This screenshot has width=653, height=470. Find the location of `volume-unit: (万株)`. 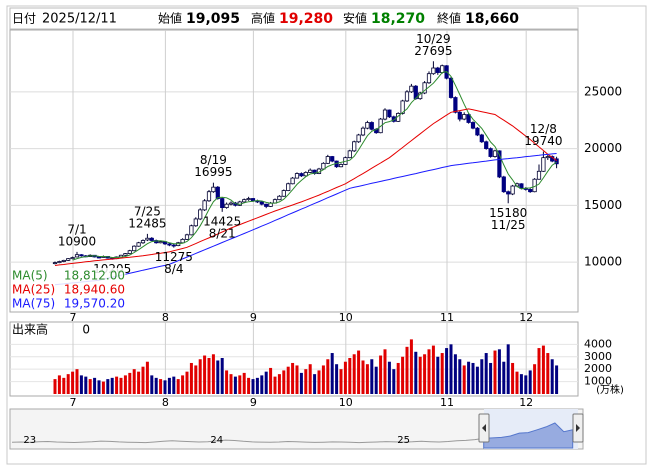

volume-unit: (万株) is located at coordinates (610, 389).